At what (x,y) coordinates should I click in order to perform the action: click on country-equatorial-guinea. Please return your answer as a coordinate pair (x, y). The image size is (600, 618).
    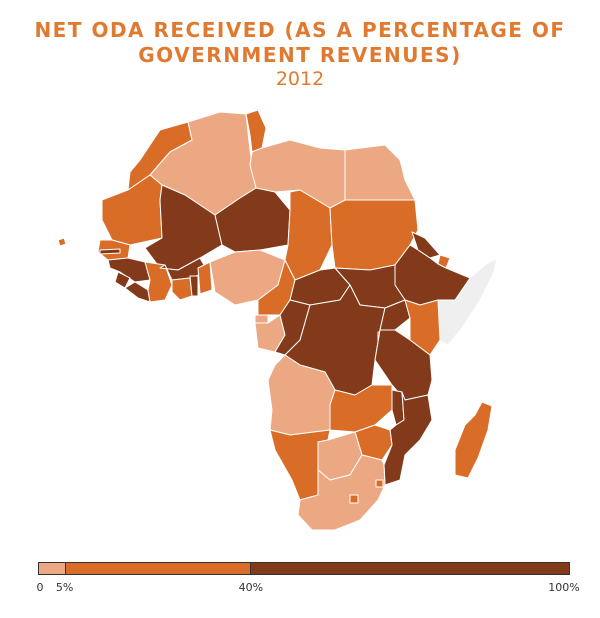
    Looking at the image, I should click on (261, 319).